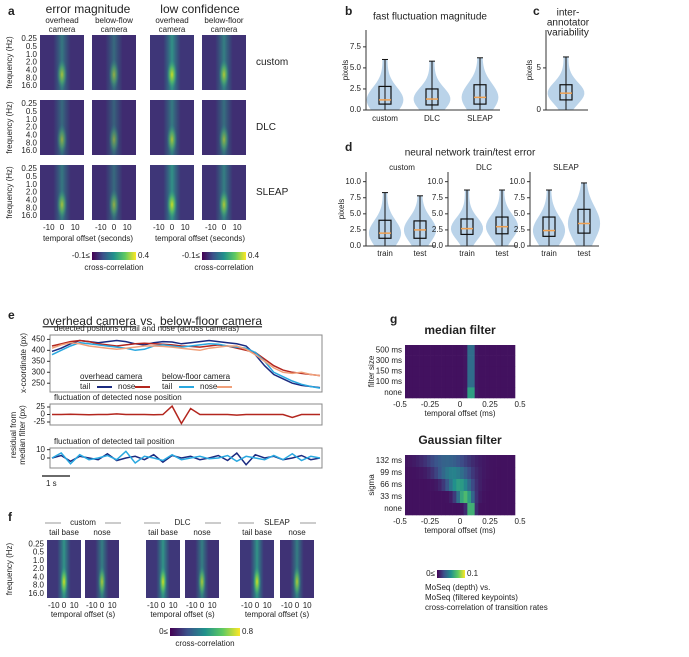 The image size is (689, 657). What do you see at coordinates (460, 440) in the screenshot?
I see `chart-title: Gaussian filter` at bounding box center [460, 440].